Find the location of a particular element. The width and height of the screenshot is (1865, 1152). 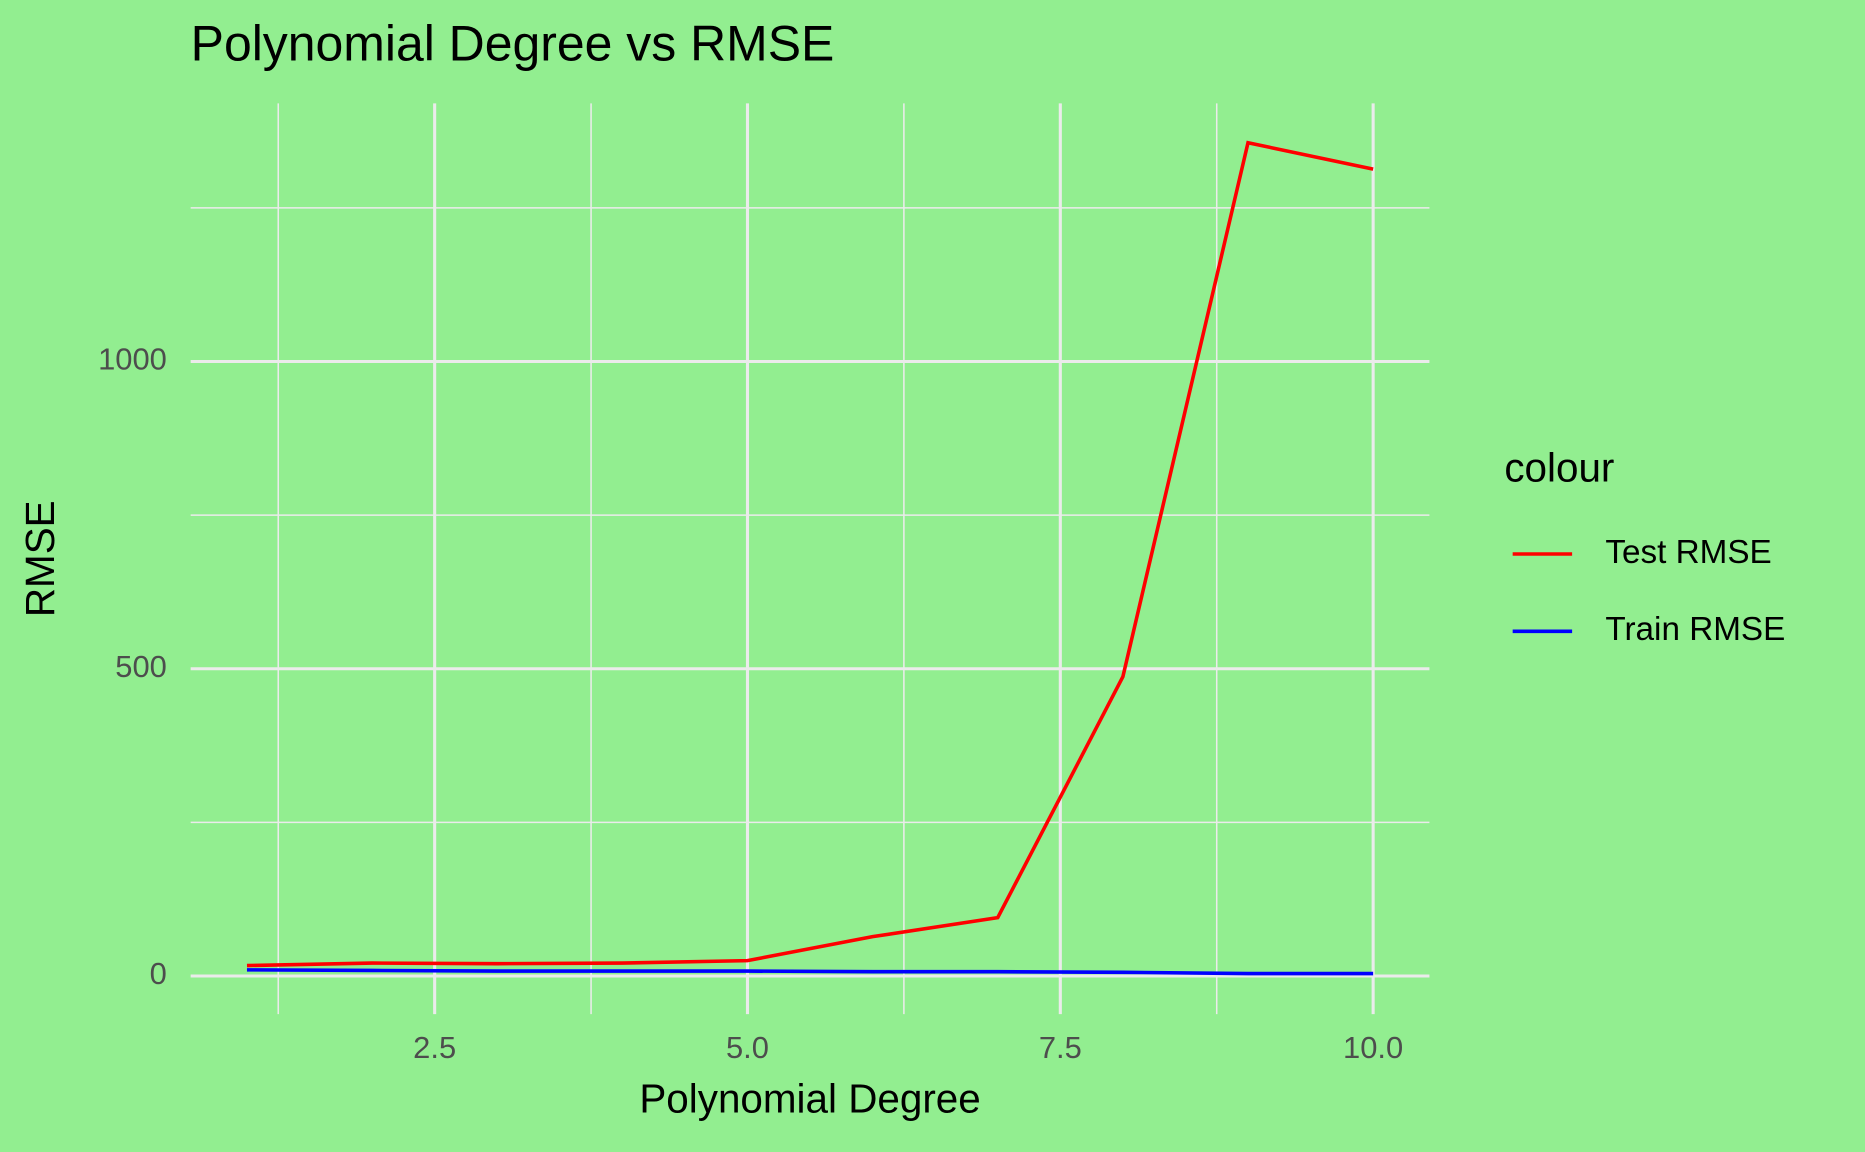

x-tick-label: 5.0 is located at coordinates (747, 1047).